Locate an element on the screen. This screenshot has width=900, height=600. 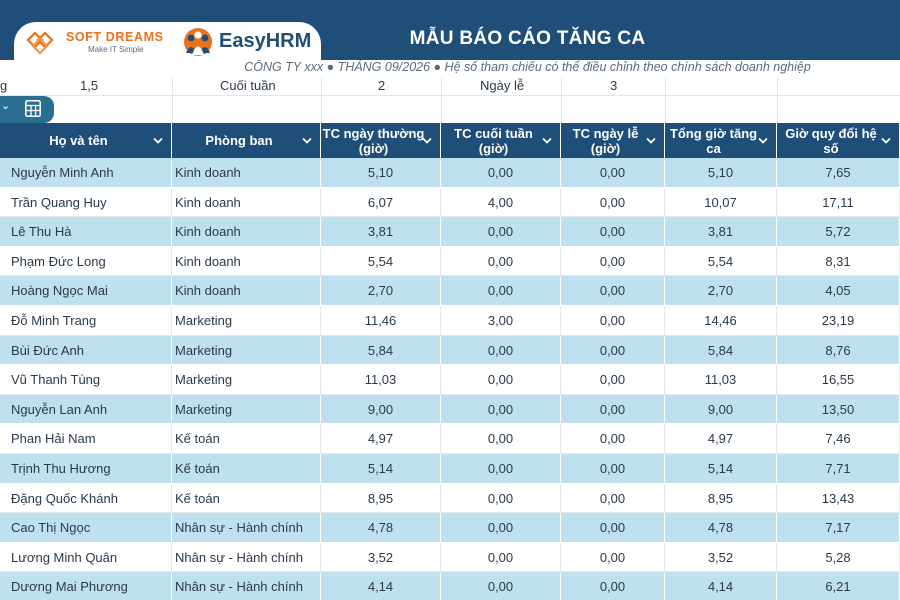
cell-converted-hours: 13,43 is located at coordinates (838, 498).